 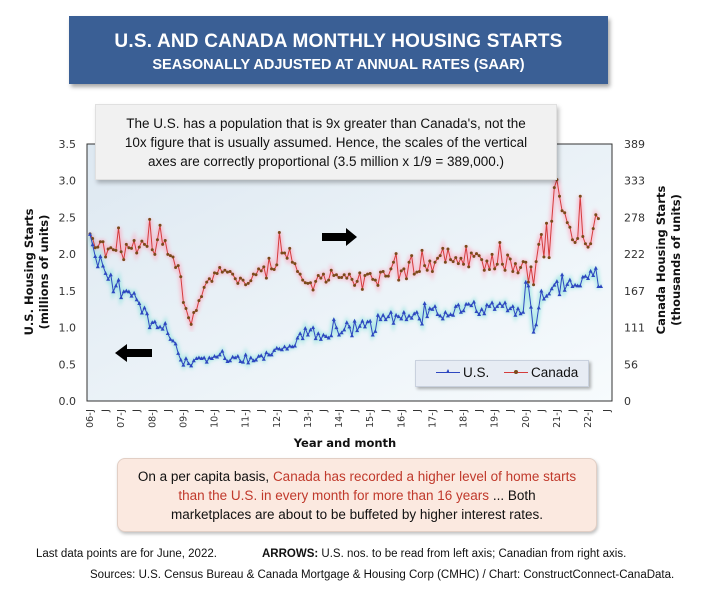 I want to click on y-axis-right-title-line1: Canada Housing Starts, so click(x=661, y=260).